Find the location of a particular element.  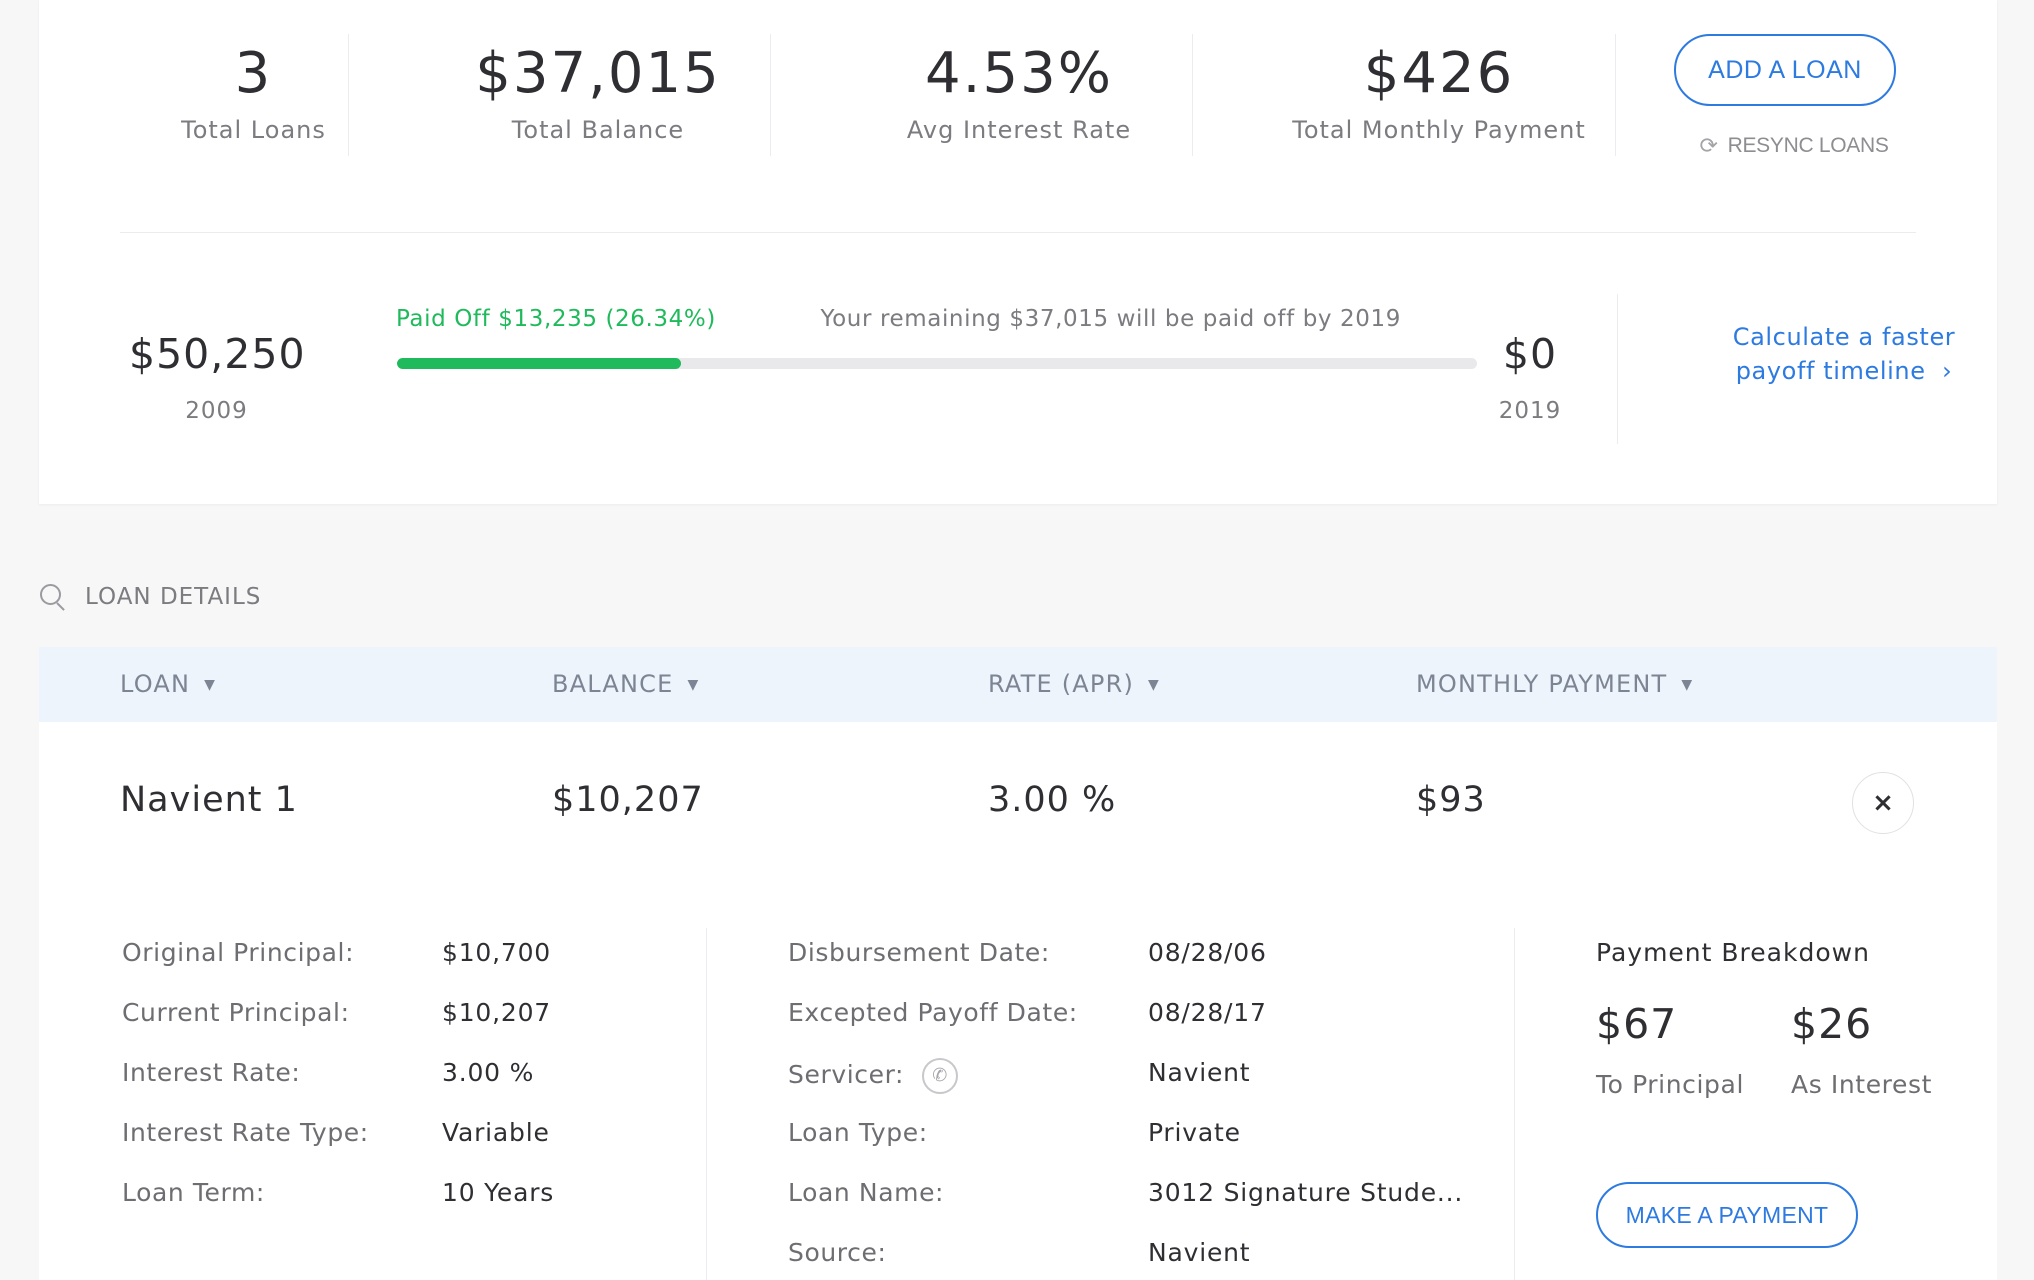

detail-label: Servicer: ✆ is located at coordinates (873, 1076).